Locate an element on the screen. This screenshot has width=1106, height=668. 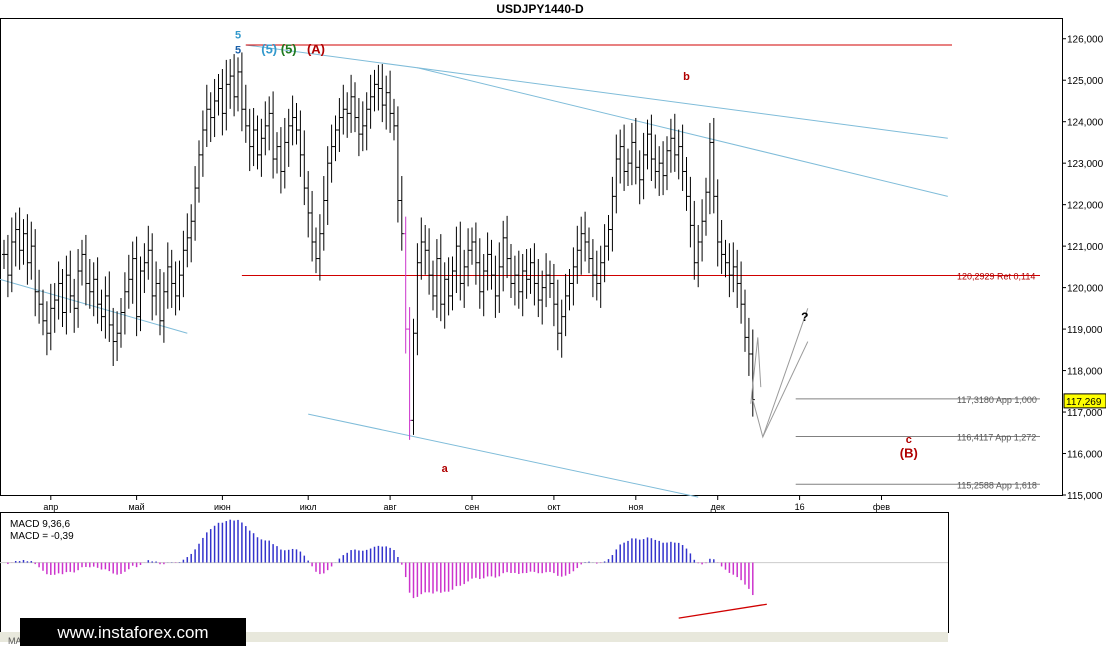
y-tick-label: 115,000 is located at coordinates (1085, 496).